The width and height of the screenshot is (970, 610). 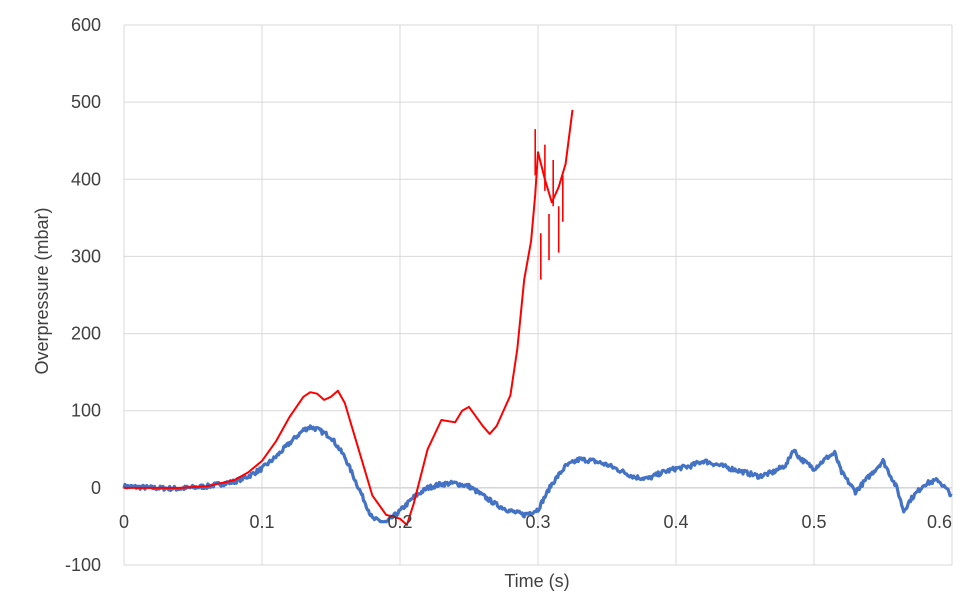 What do you see at coordinates (83, 295) in the screenshot?
I see `y-axis-ticks: -100 0 100 200 300 400 500 600` at bounding box center [83, 295].